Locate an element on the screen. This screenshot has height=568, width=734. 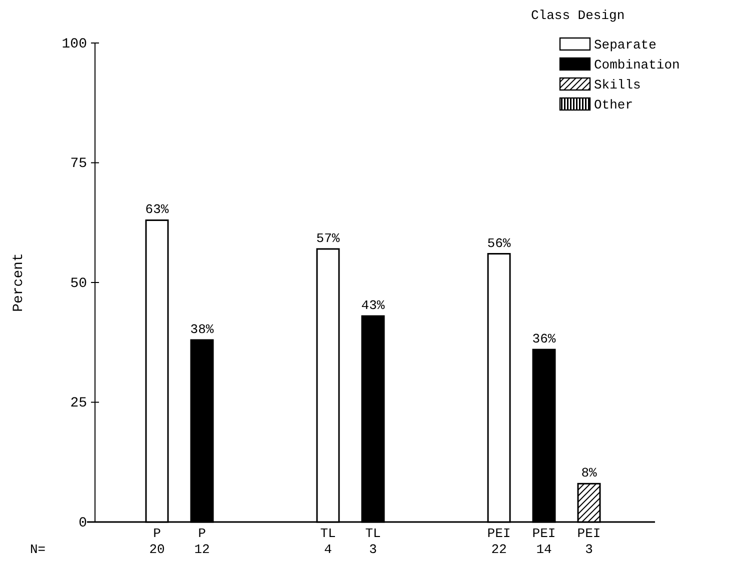
text: 4 is located at coordinates (328, 549).